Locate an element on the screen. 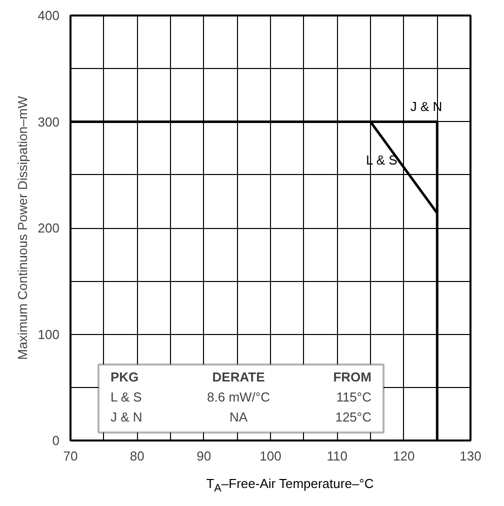 The image size is (504, 506). annotation: 125°C is located at coordinates (353, 417).